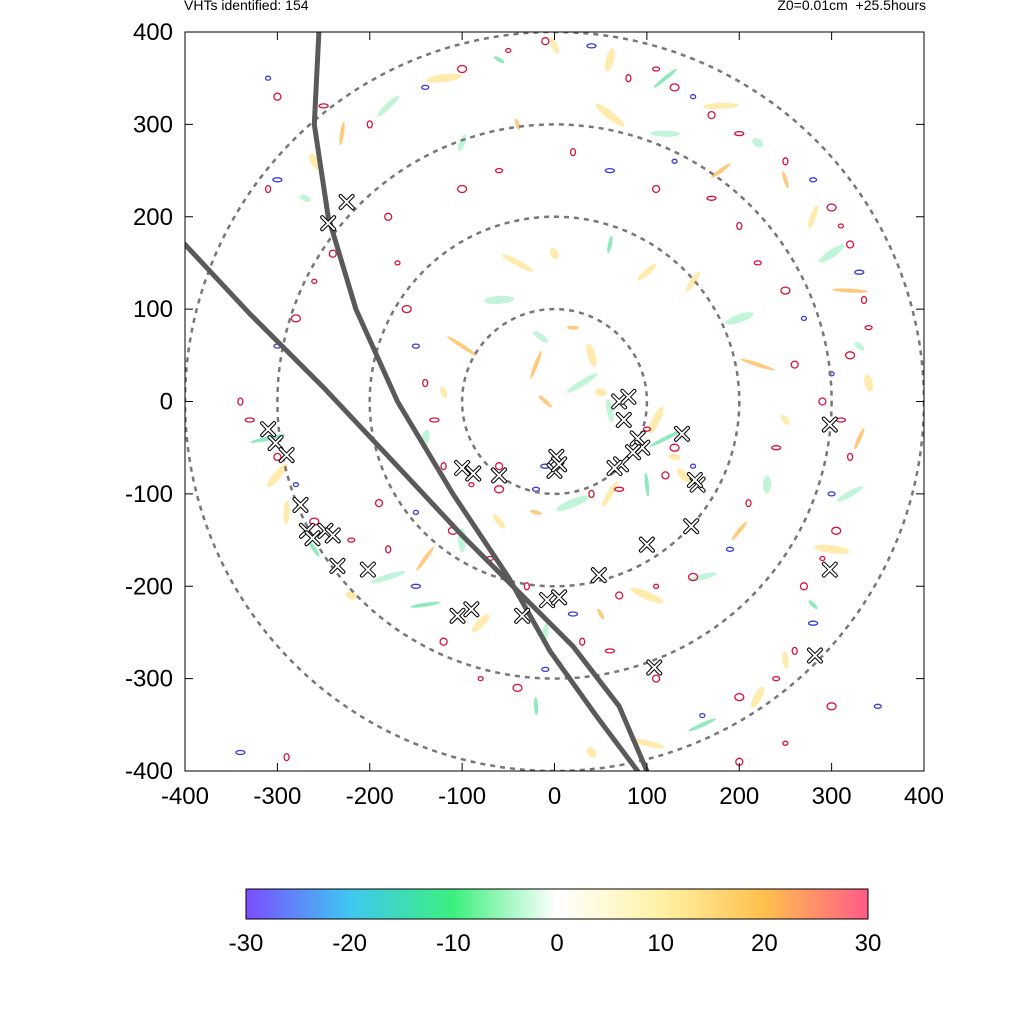  I want to click on colorbar-tick-label: 20, so click(764, 943).